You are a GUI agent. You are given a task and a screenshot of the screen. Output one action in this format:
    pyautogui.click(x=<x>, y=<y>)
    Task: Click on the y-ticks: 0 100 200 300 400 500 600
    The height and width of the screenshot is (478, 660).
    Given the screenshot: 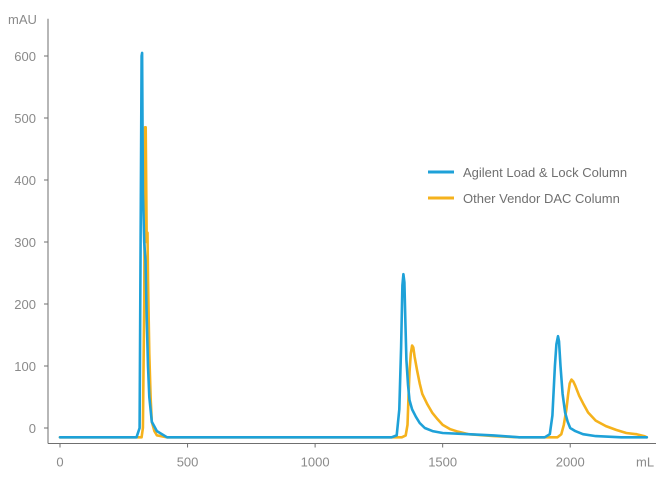 What is the action you would take?
    pyautogui.click(x=31, y=242)
    